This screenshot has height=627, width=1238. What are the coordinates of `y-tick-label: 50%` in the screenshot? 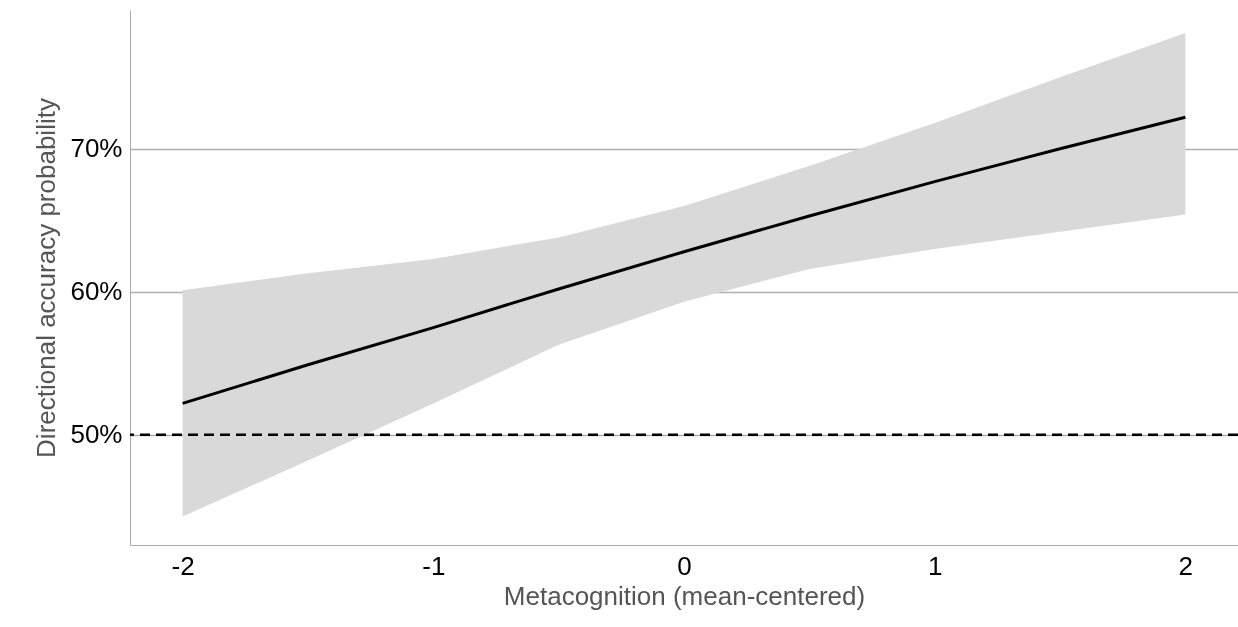 It's located at (96, 434).